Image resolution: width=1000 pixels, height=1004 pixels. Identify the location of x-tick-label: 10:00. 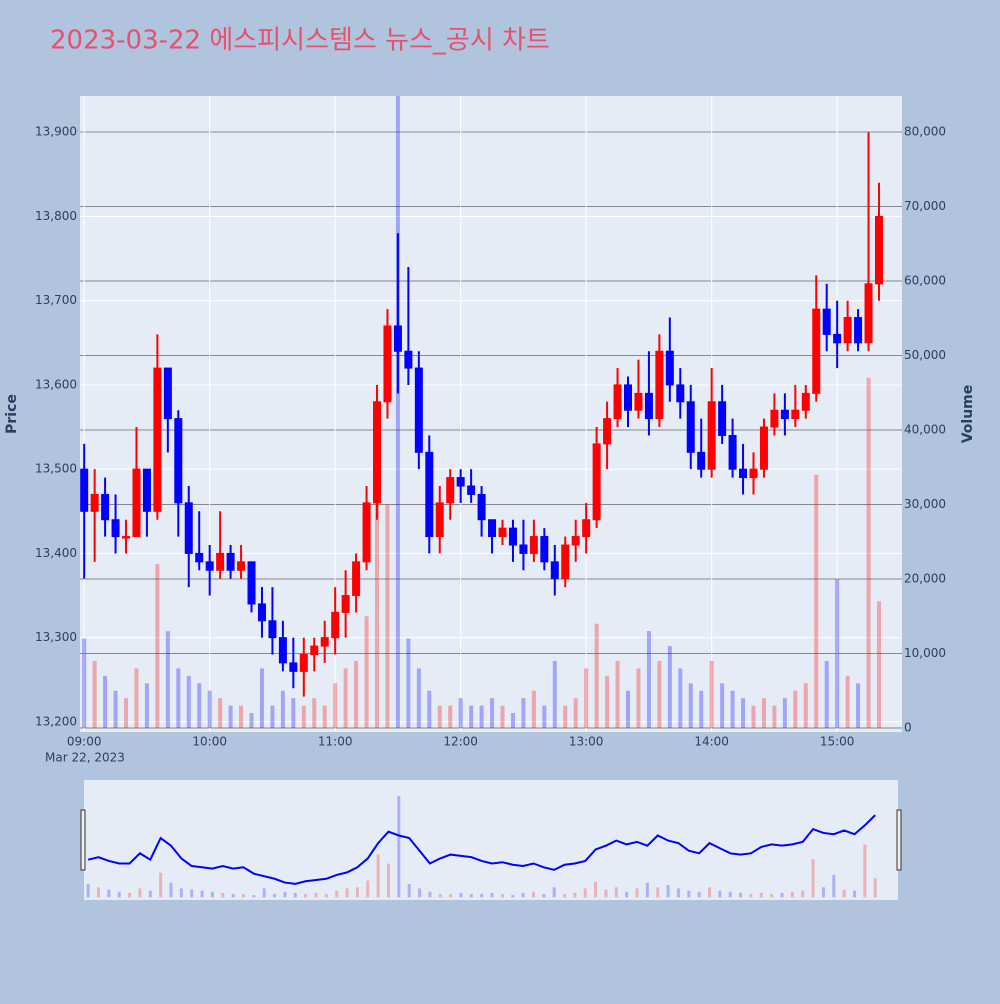
(209, 742).